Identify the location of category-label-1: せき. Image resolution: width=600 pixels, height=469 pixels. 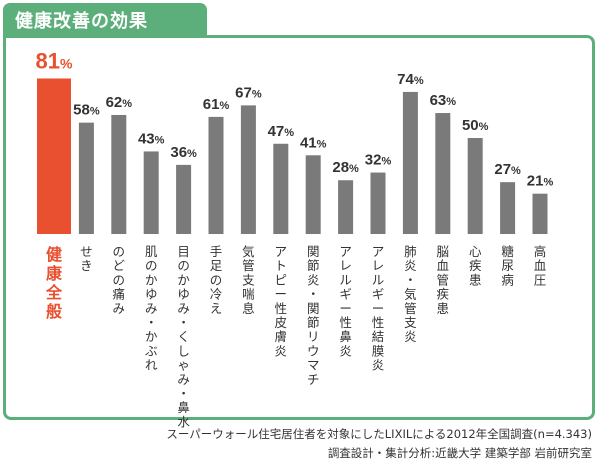
(86, 258).